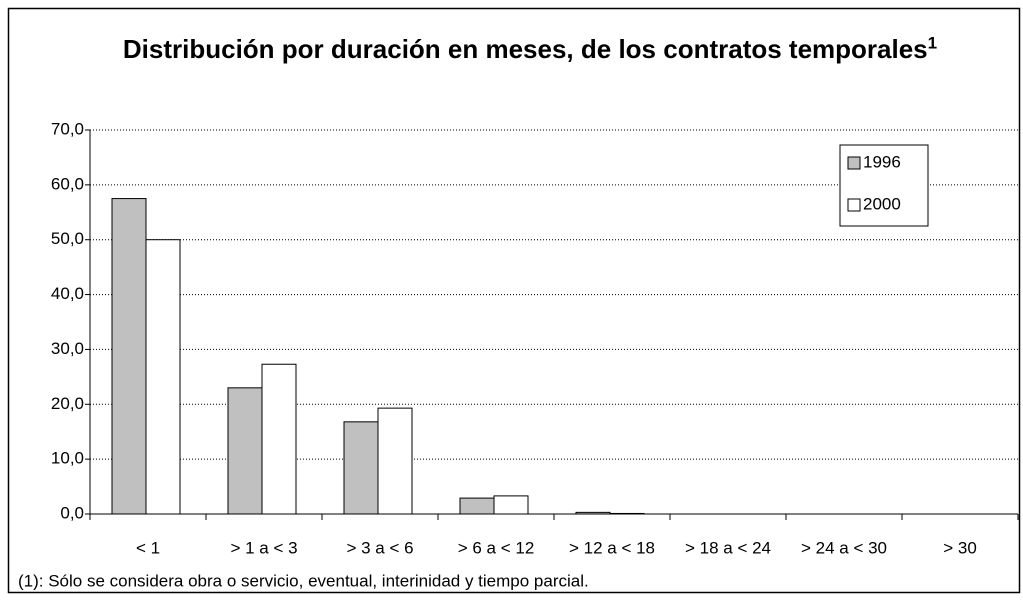 The width and height of the screenshot is (1023, 601). Describe the element at coordinates (148, 547) in the screenshot. I see `x-tick-label: < 1` at that location.